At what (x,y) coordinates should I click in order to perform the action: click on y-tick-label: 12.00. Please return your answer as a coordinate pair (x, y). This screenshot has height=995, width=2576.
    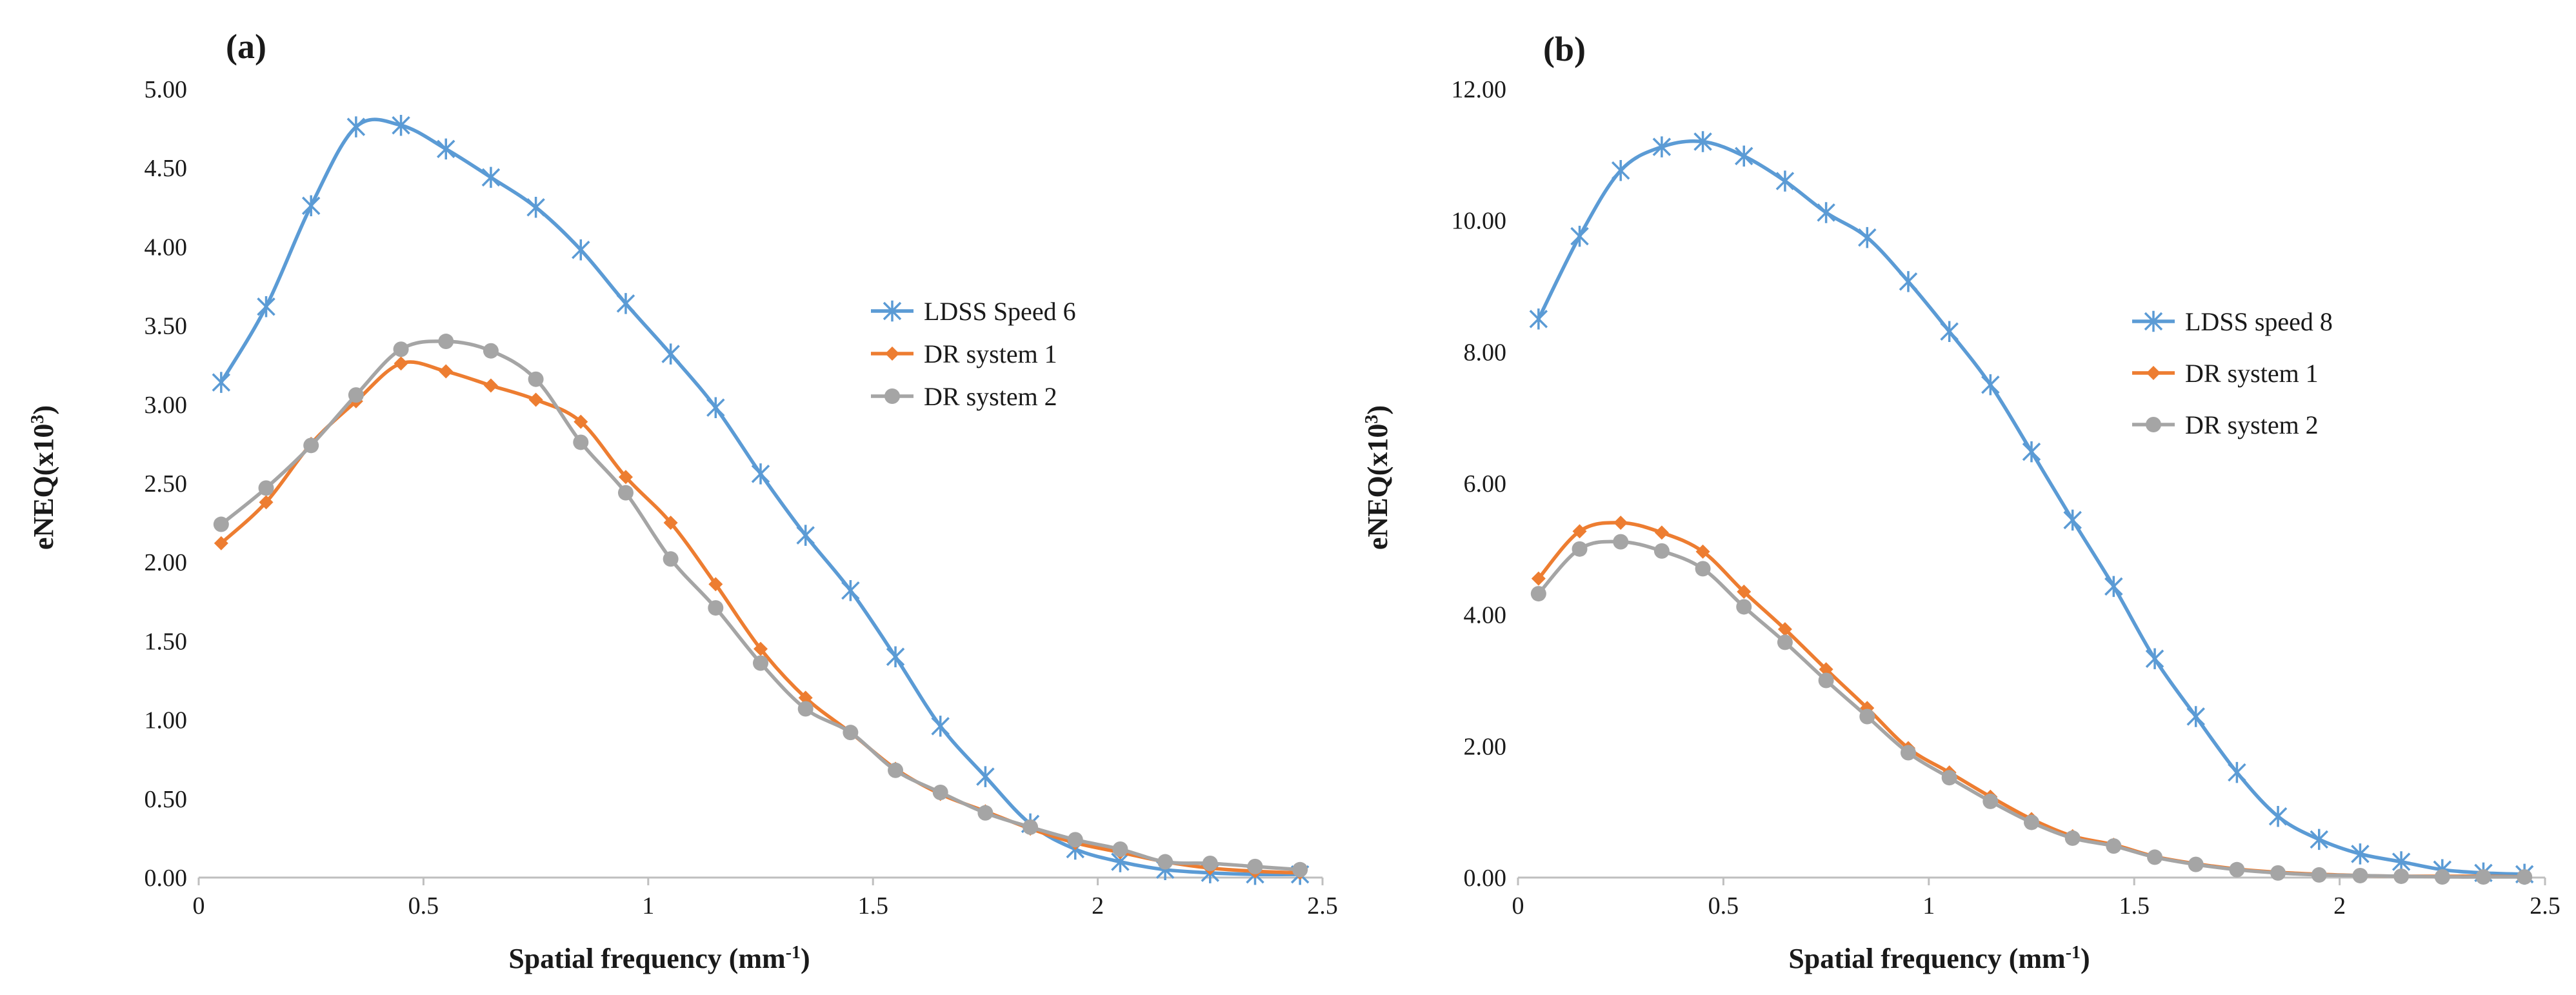
    Looking at the image, I should click on (1479, 90).